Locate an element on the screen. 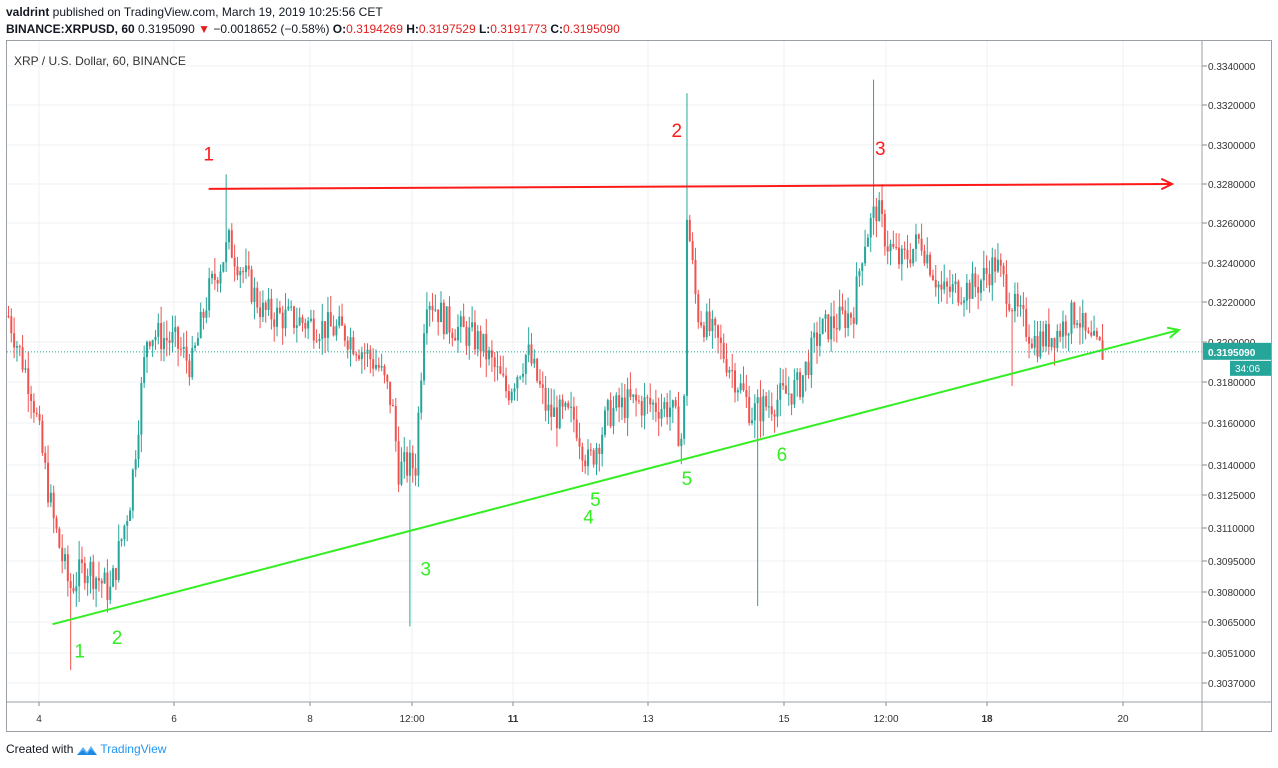 This screenshot has width=1278, height=768. created-with-label: Created with is located at coordinates (40, 749).